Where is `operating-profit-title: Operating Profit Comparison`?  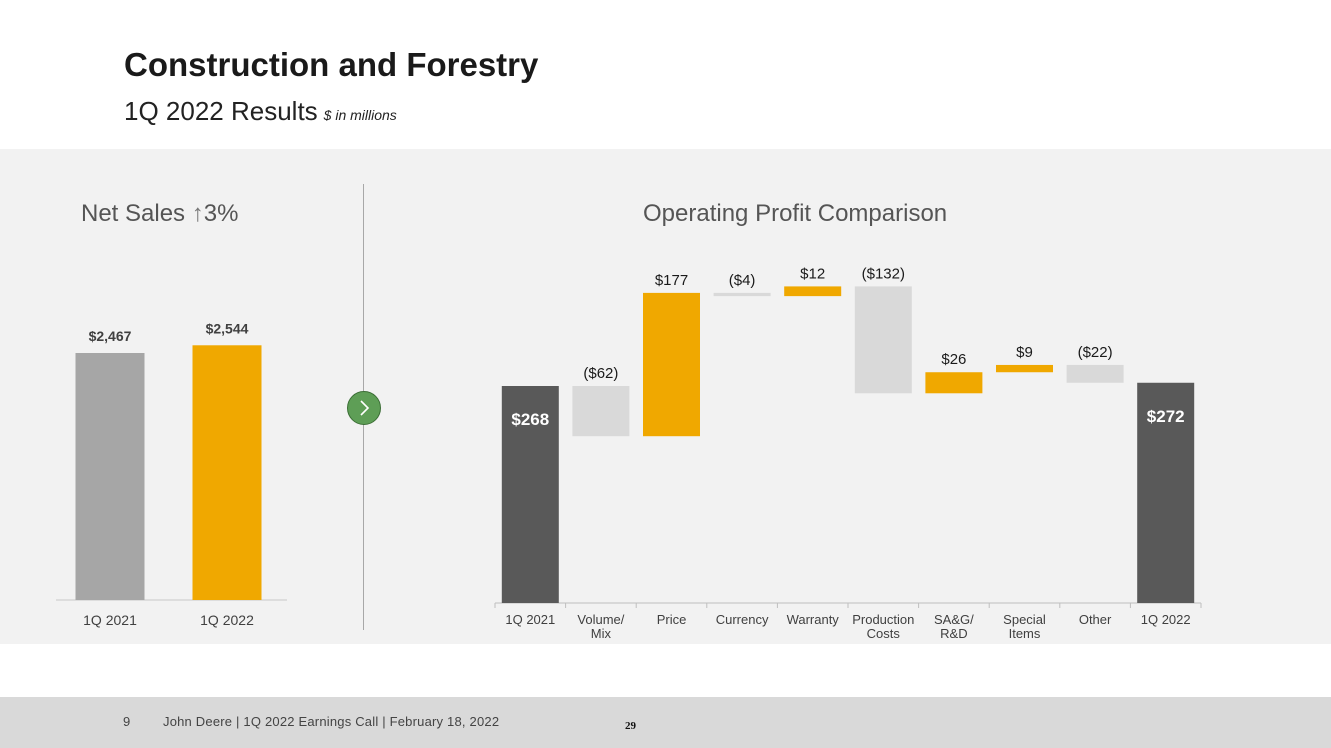
operating-profit-title: Operating Profit Comparison is located at coordinates (795, 213).